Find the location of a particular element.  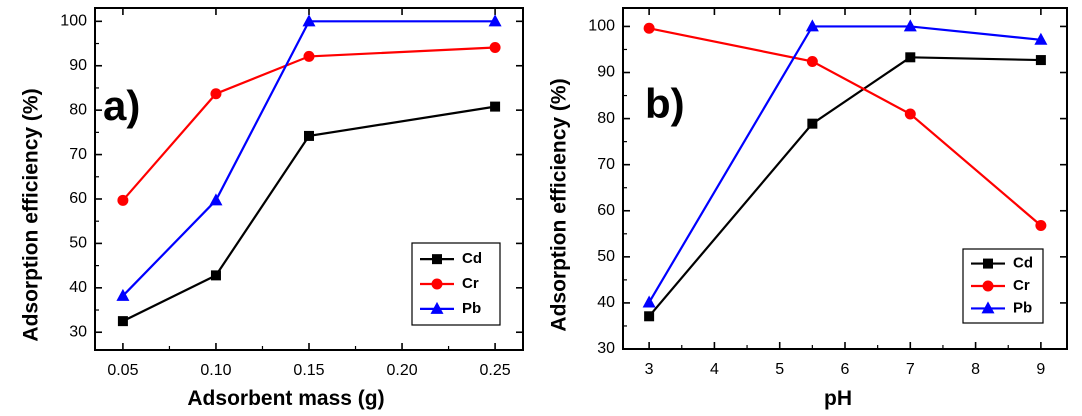

legend-label-cr-a: Cr is located at coordinates (470, 283).